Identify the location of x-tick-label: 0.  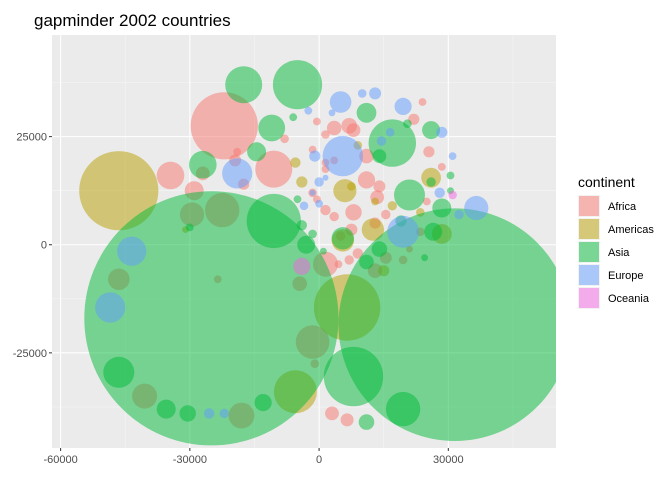
(319, 460).